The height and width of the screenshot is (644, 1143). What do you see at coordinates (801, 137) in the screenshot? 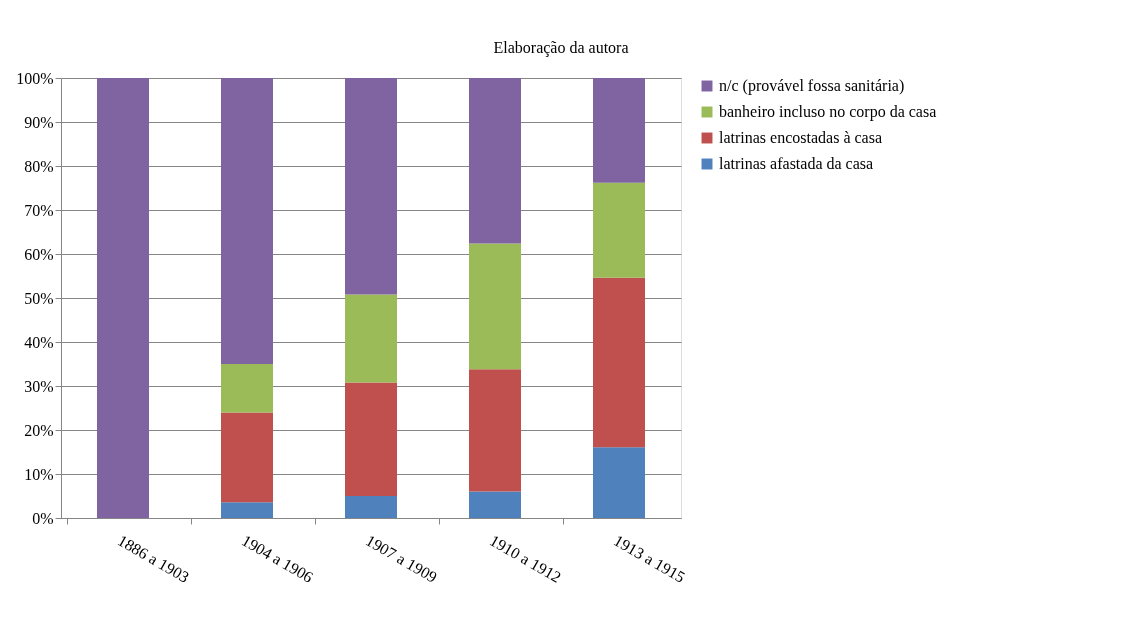
I see `legend-label: latrinas encostadas à casa` at bounding box center [801, 137].